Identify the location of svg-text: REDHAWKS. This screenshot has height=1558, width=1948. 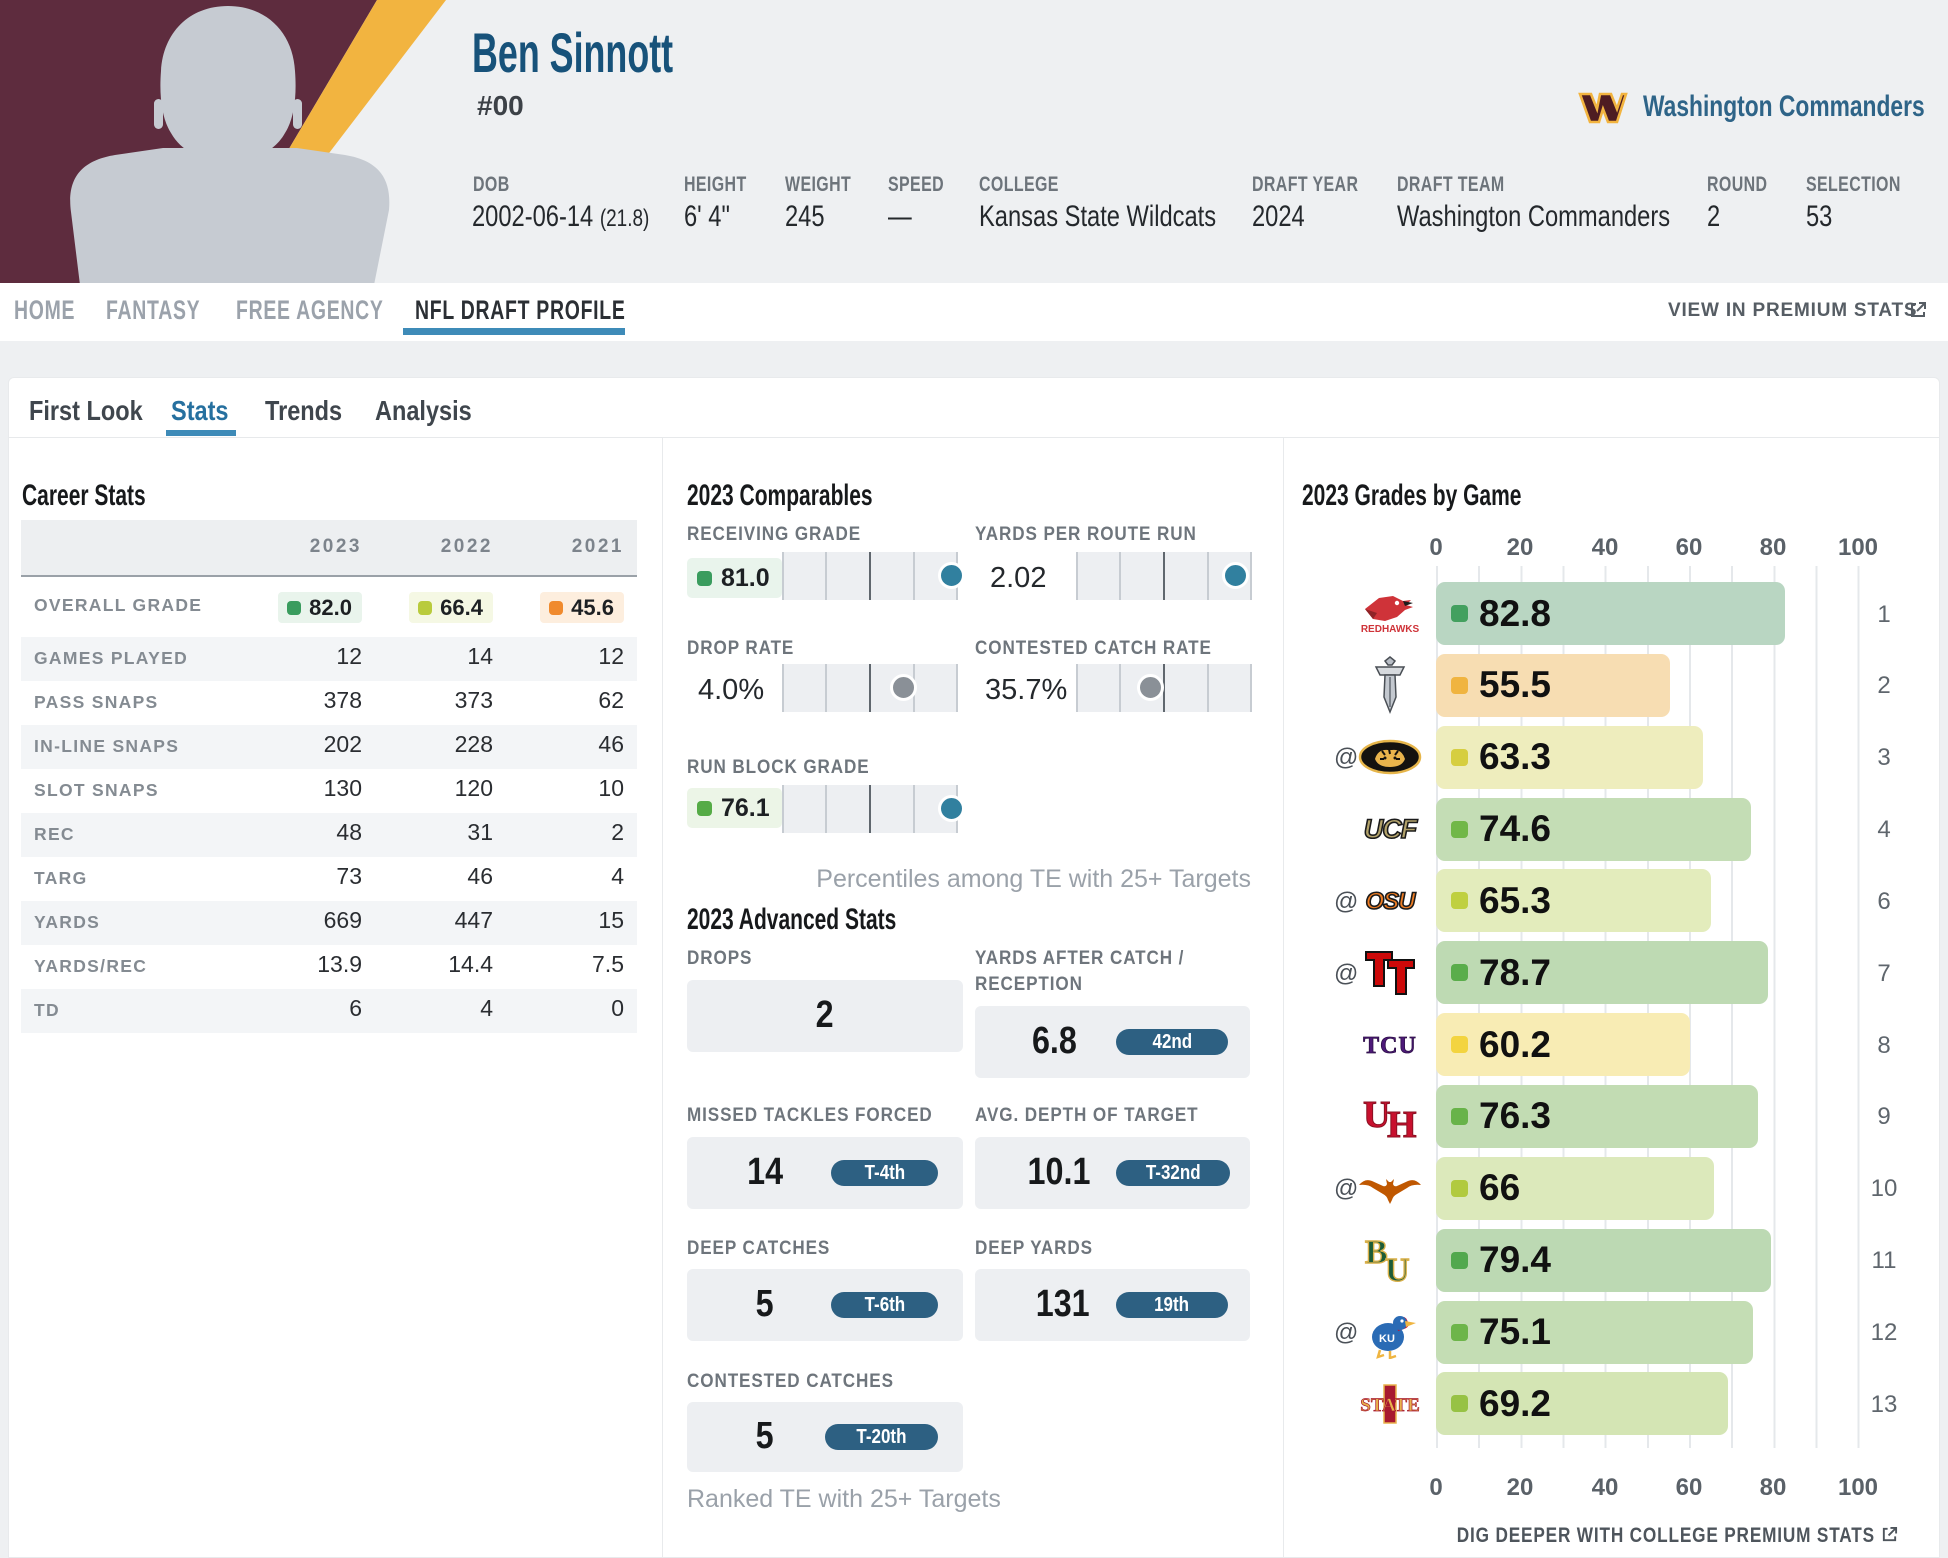
(1390, 629).